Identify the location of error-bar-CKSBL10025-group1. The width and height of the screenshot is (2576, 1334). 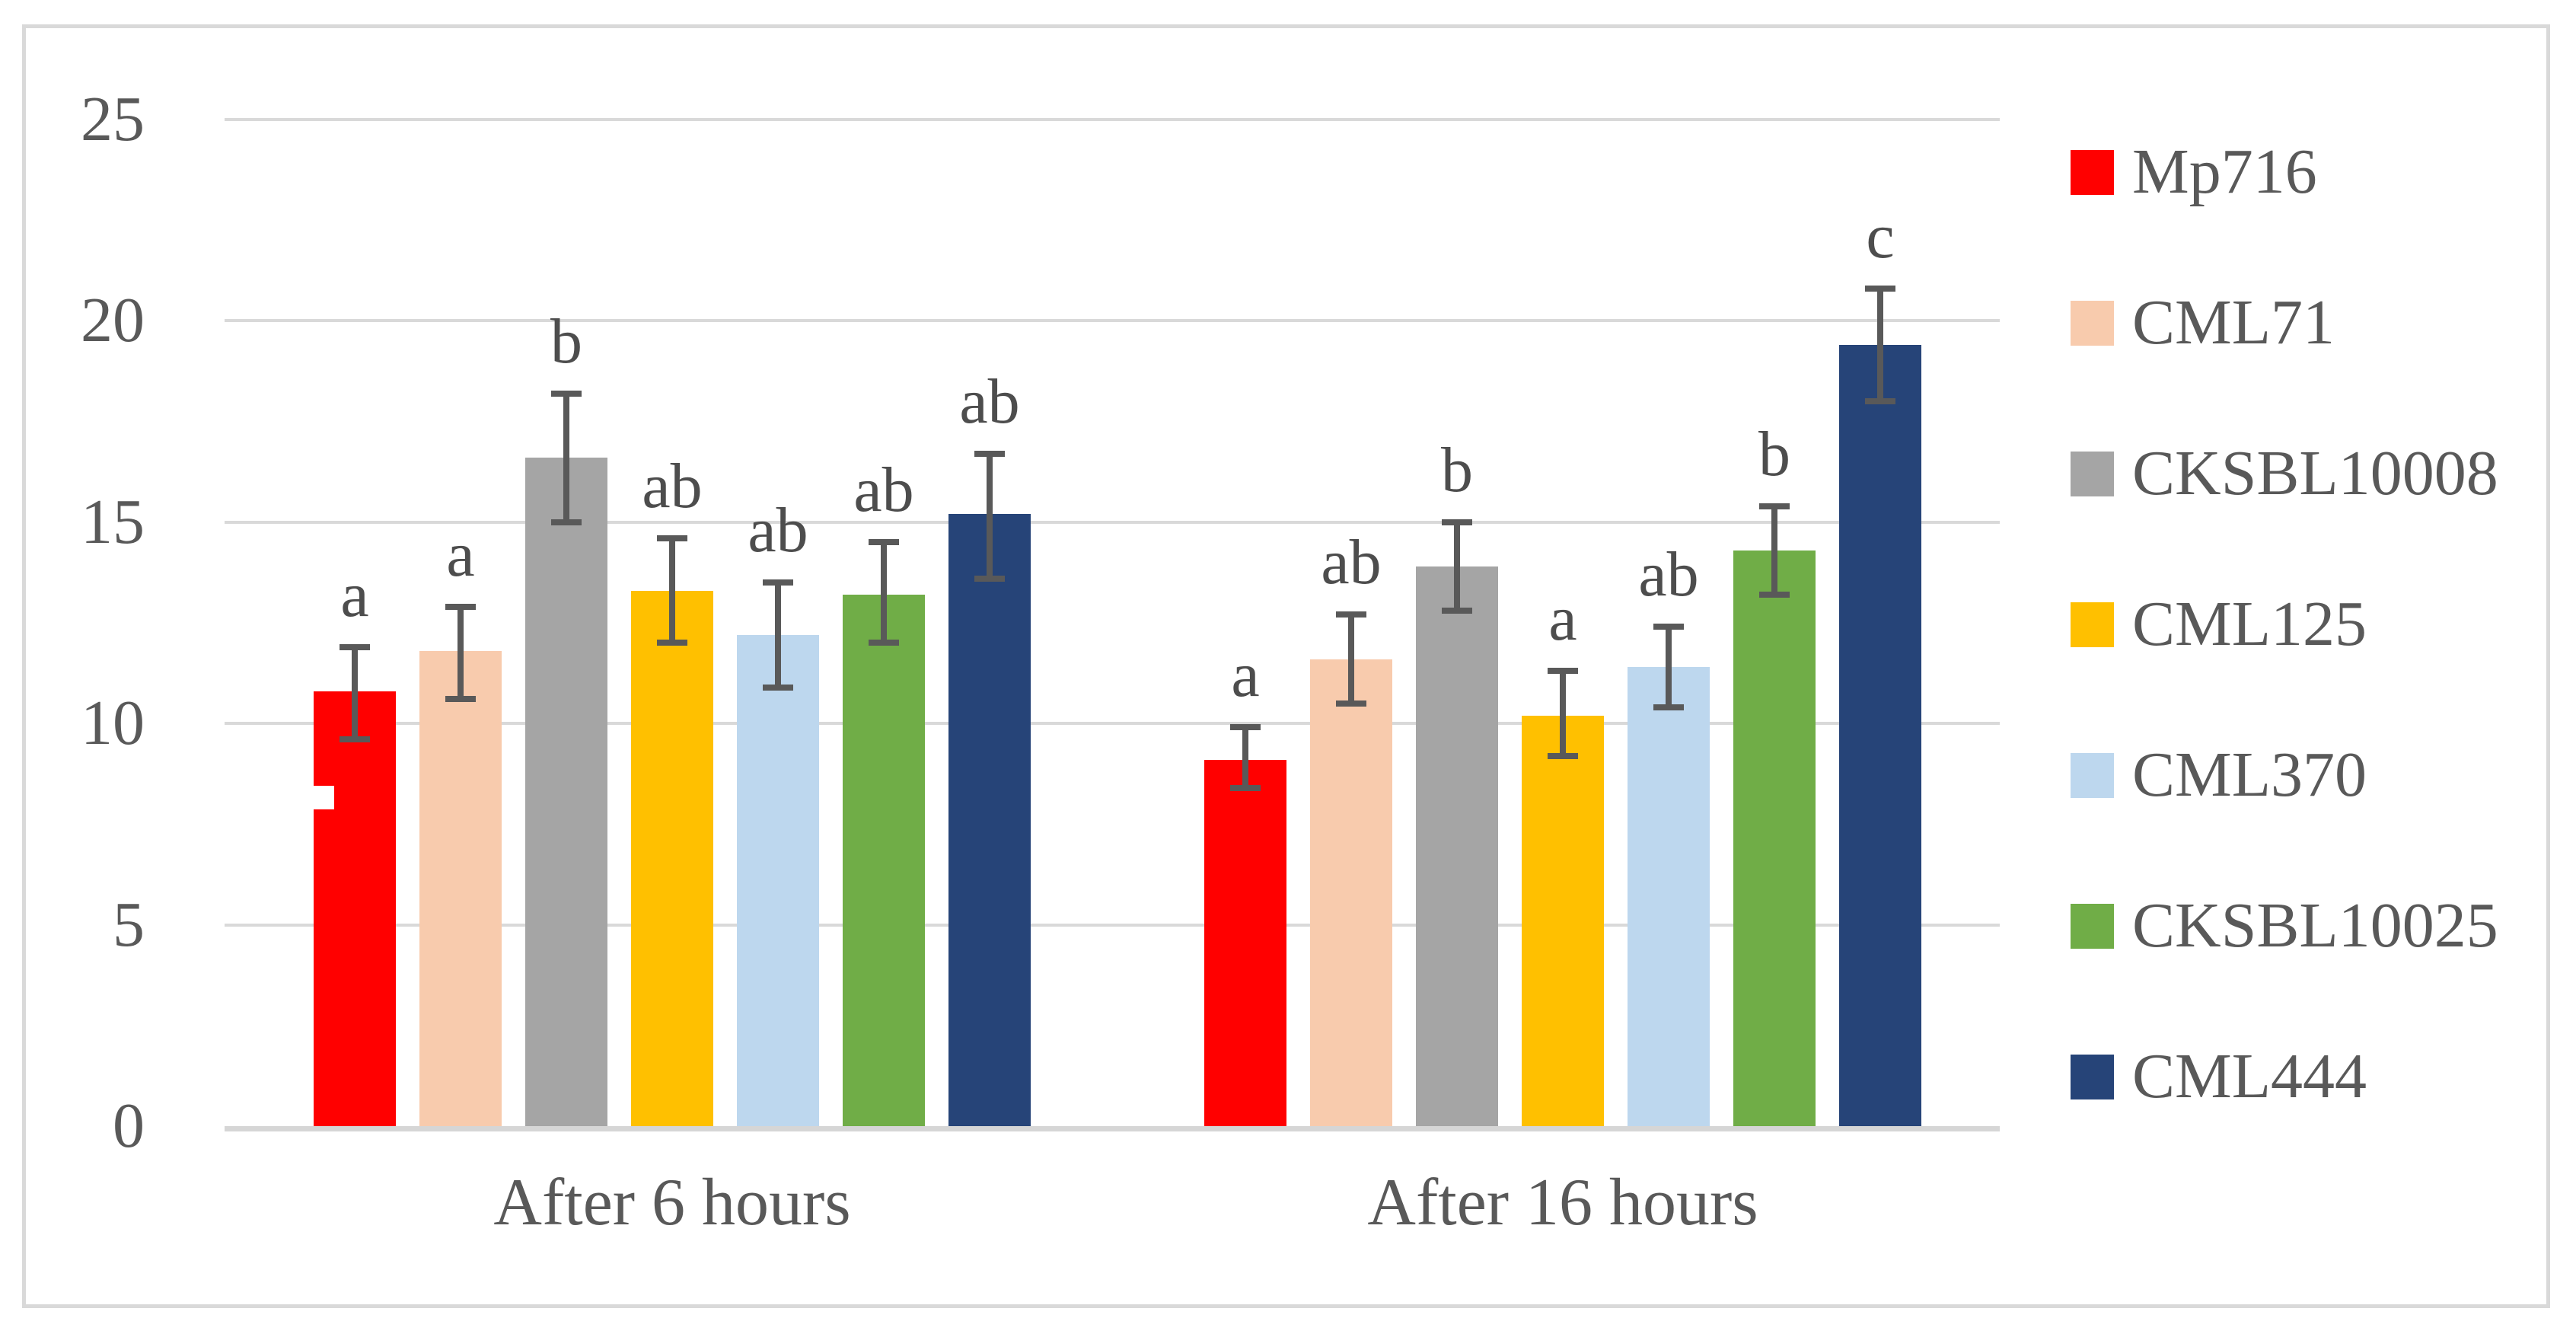
(884, 592).